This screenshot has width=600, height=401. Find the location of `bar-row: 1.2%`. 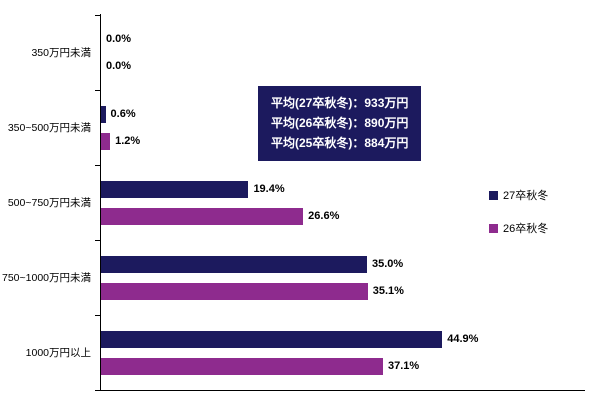

bar-row: 1.2% is located at coordinates (342, 141).